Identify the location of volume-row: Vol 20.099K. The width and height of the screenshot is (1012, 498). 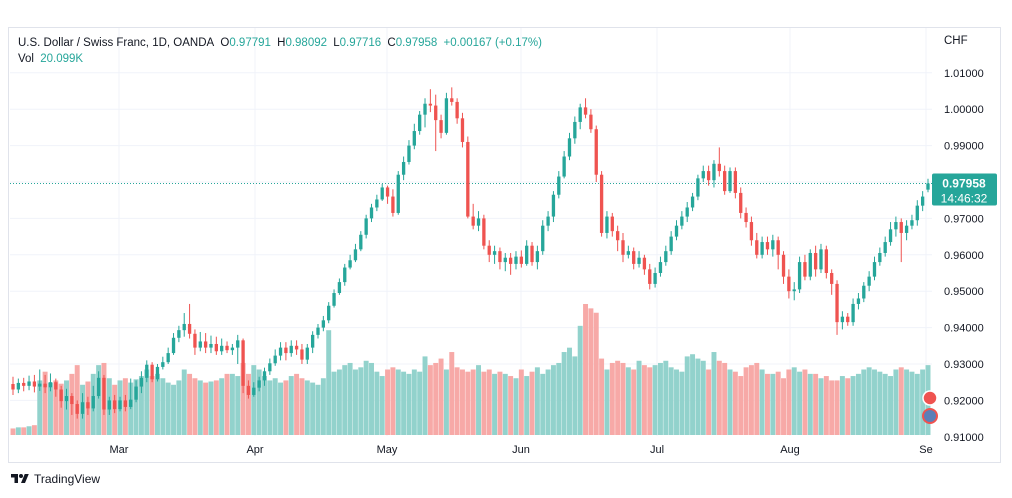
(281, 59).